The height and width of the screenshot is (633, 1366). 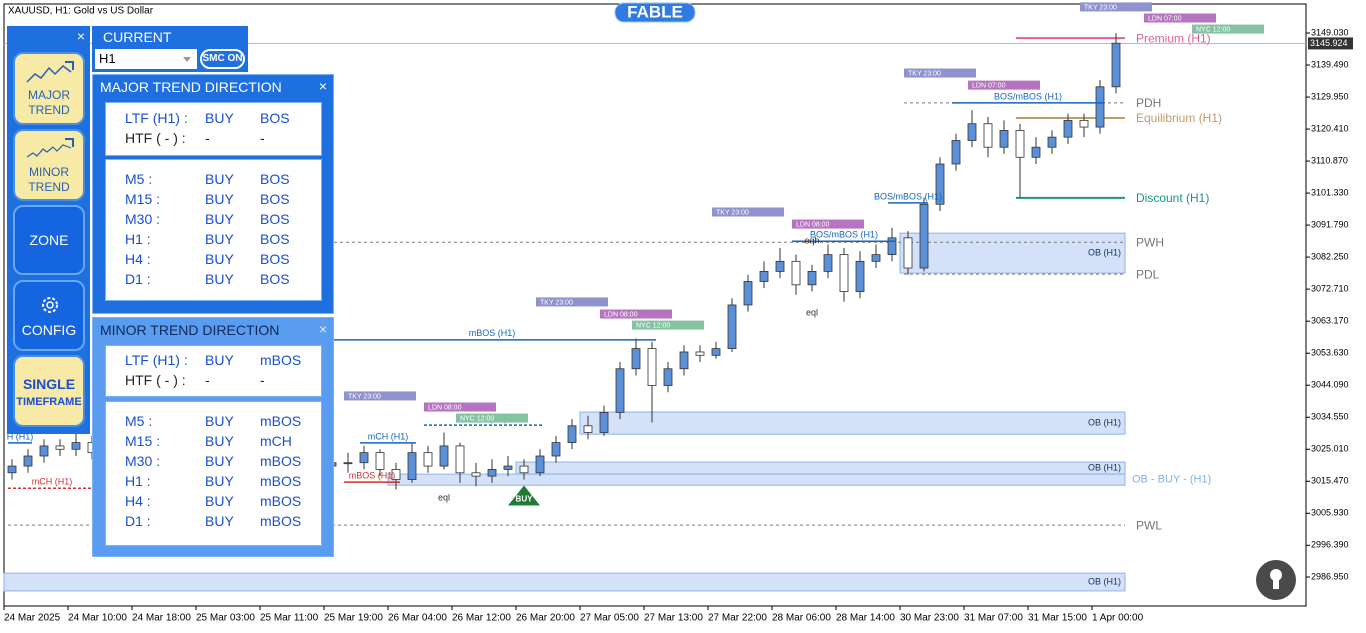 What do you see at coordinates (146, 59) in the screenshot?
I see `timeframe-dropdown: H1` at bounding box center [146, 59].